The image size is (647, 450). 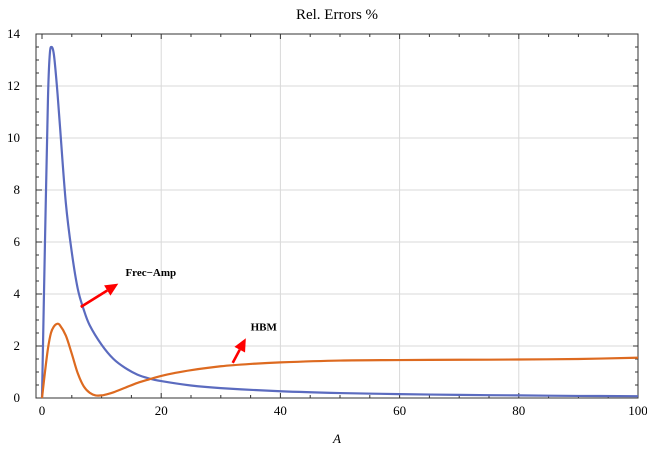 I want to click on x-tick-label: 0, so click(x=42, y=410).